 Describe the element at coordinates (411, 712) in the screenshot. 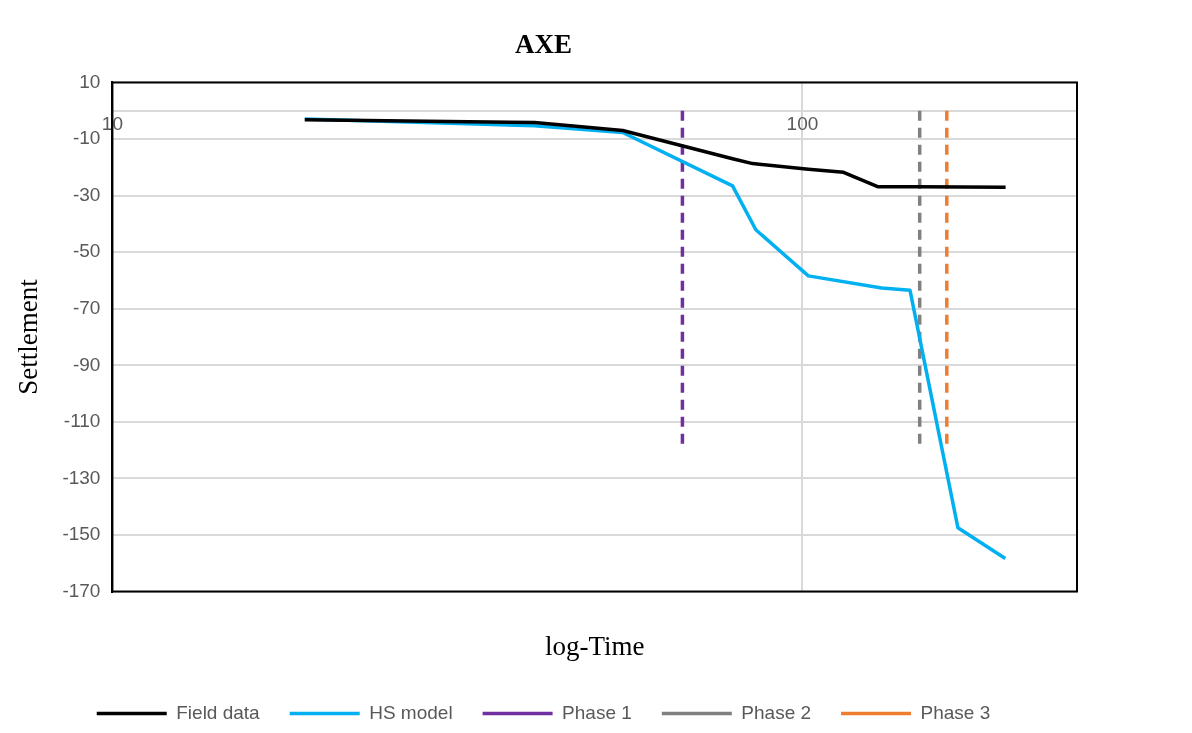

I see `legend-label: HS model` at that location.